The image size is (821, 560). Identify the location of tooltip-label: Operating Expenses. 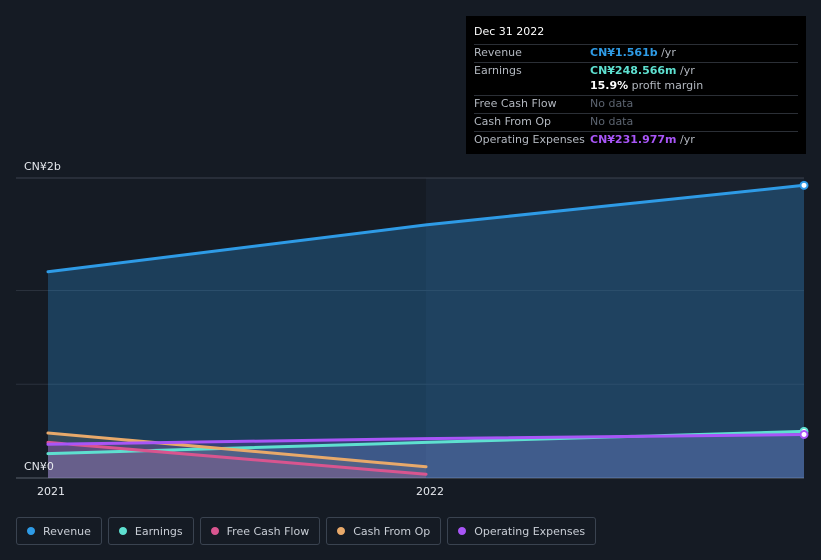
(529, 139).